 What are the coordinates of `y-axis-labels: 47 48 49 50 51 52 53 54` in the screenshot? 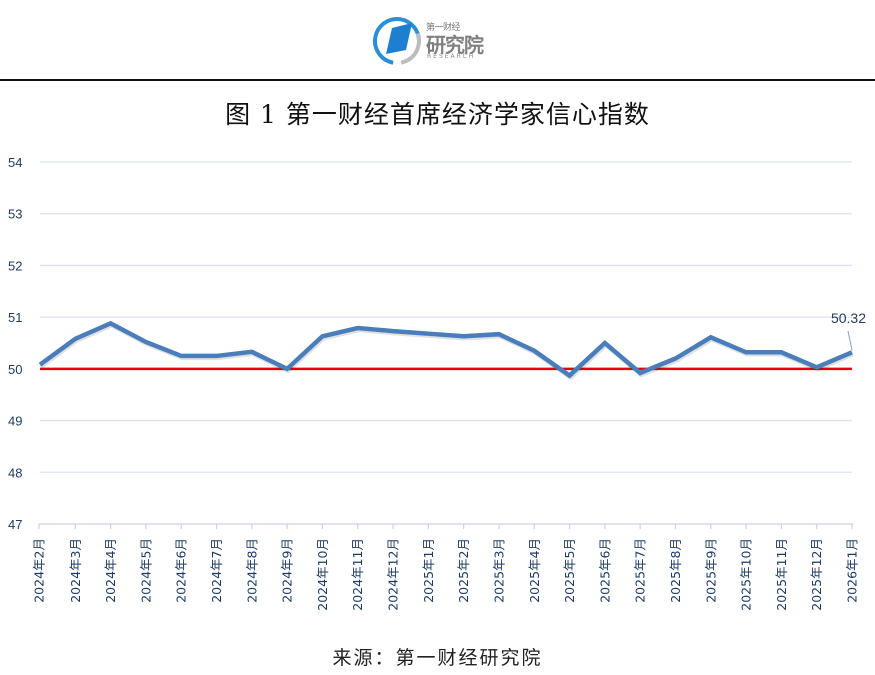 It's located at (15, 343).